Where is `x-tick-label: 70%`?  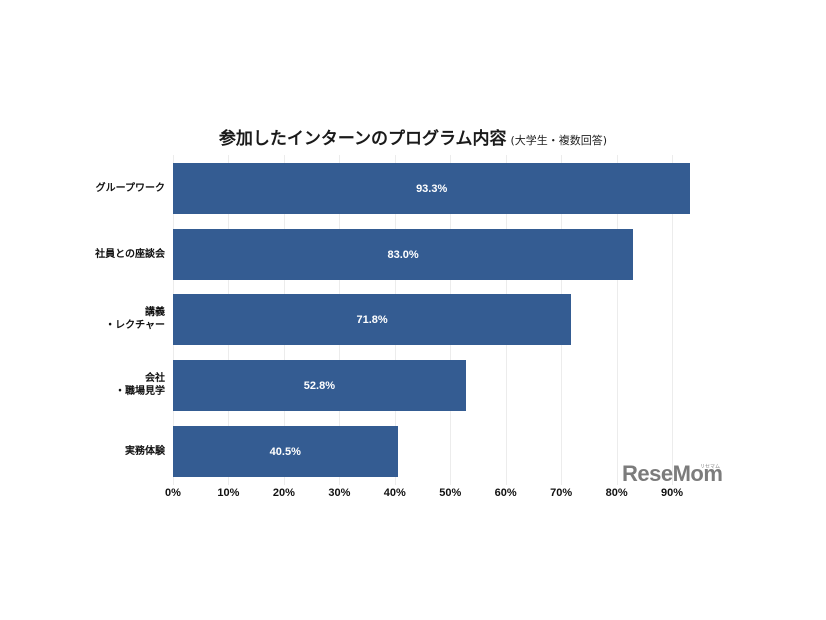
x-tick-label: 70% is located at coordinates (561, 493).